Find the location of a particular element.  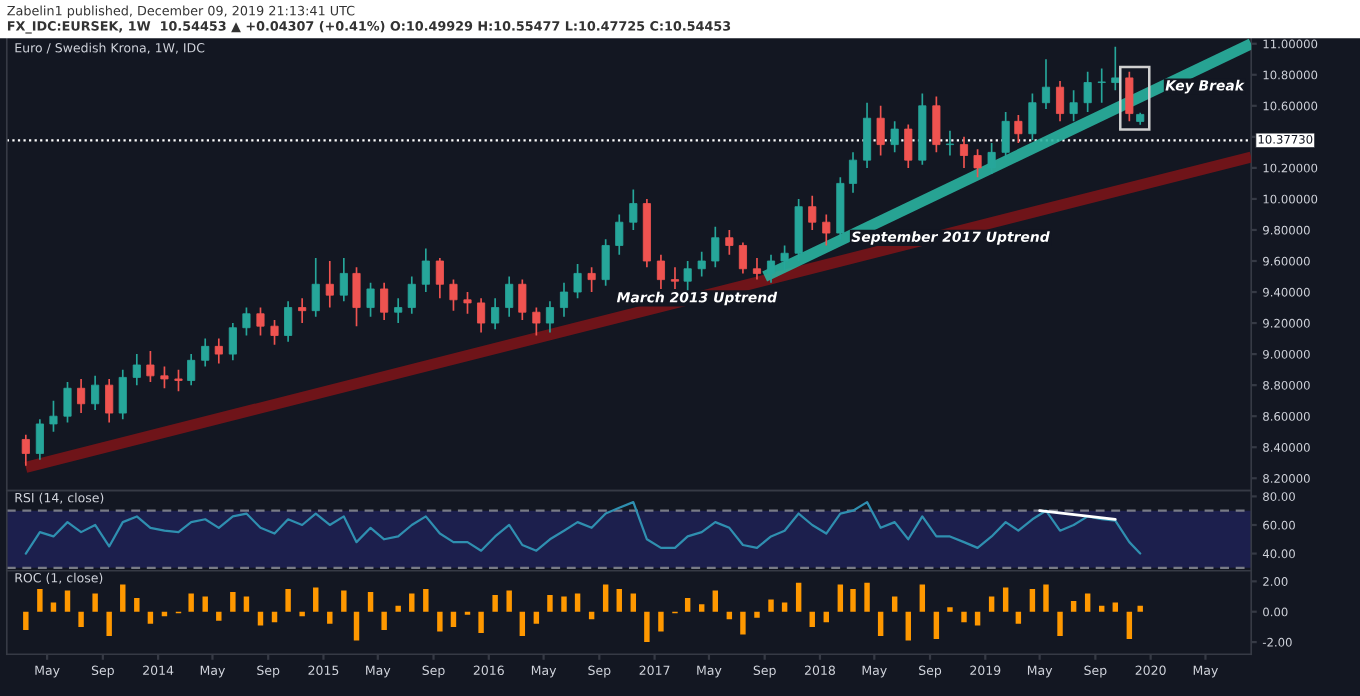

line-series is located at coordinates (583, 528).